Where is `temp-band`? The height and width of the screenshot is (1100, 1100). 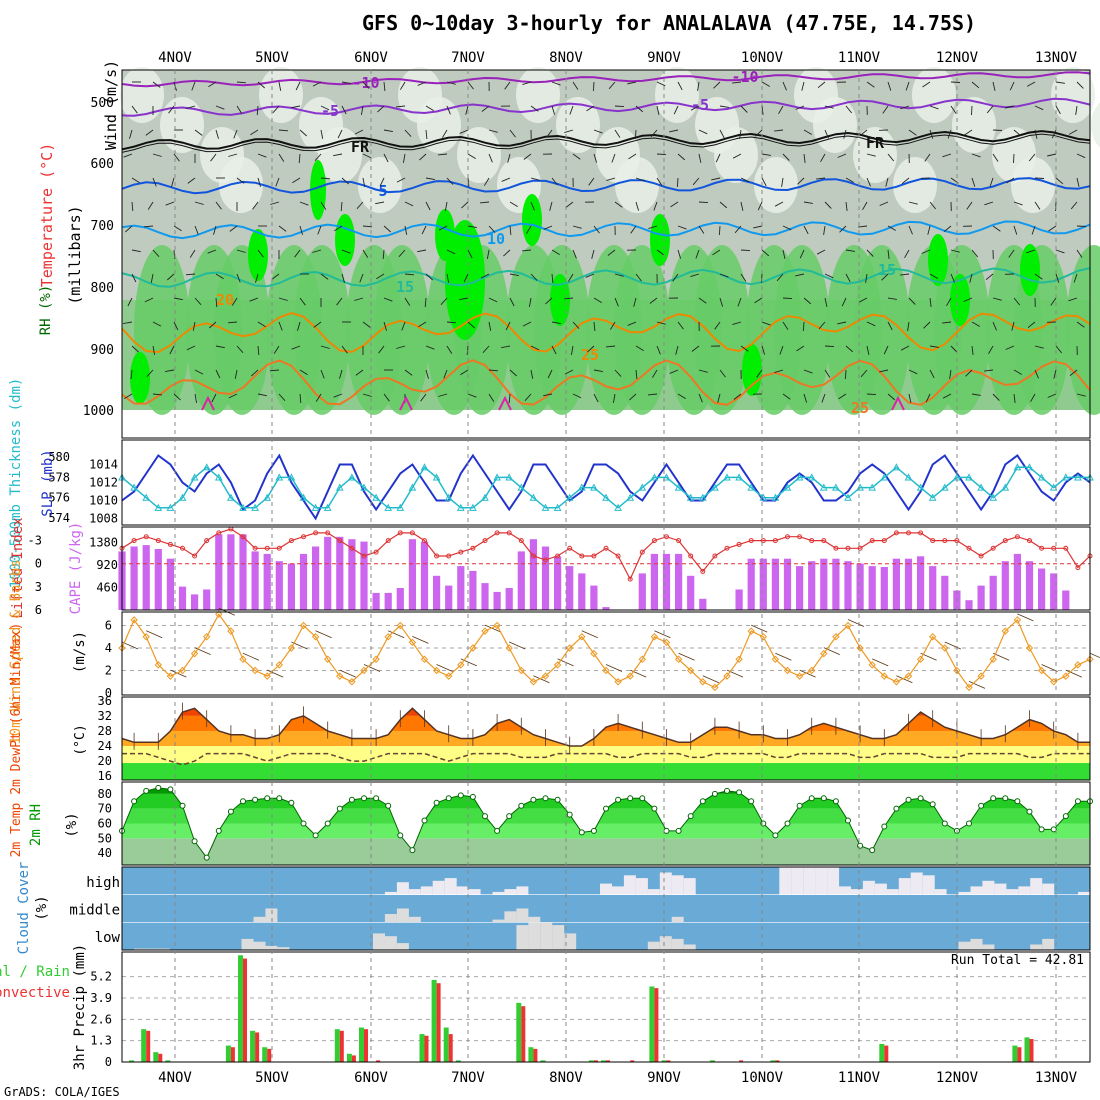 temp-band is located at coordinates (606, 755).